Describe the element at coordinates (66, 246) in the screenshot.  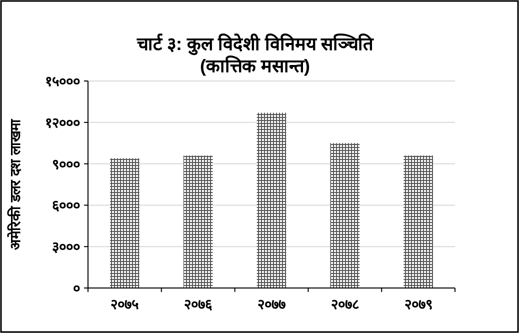
I see `y-tick-label: ३०००` at that location.